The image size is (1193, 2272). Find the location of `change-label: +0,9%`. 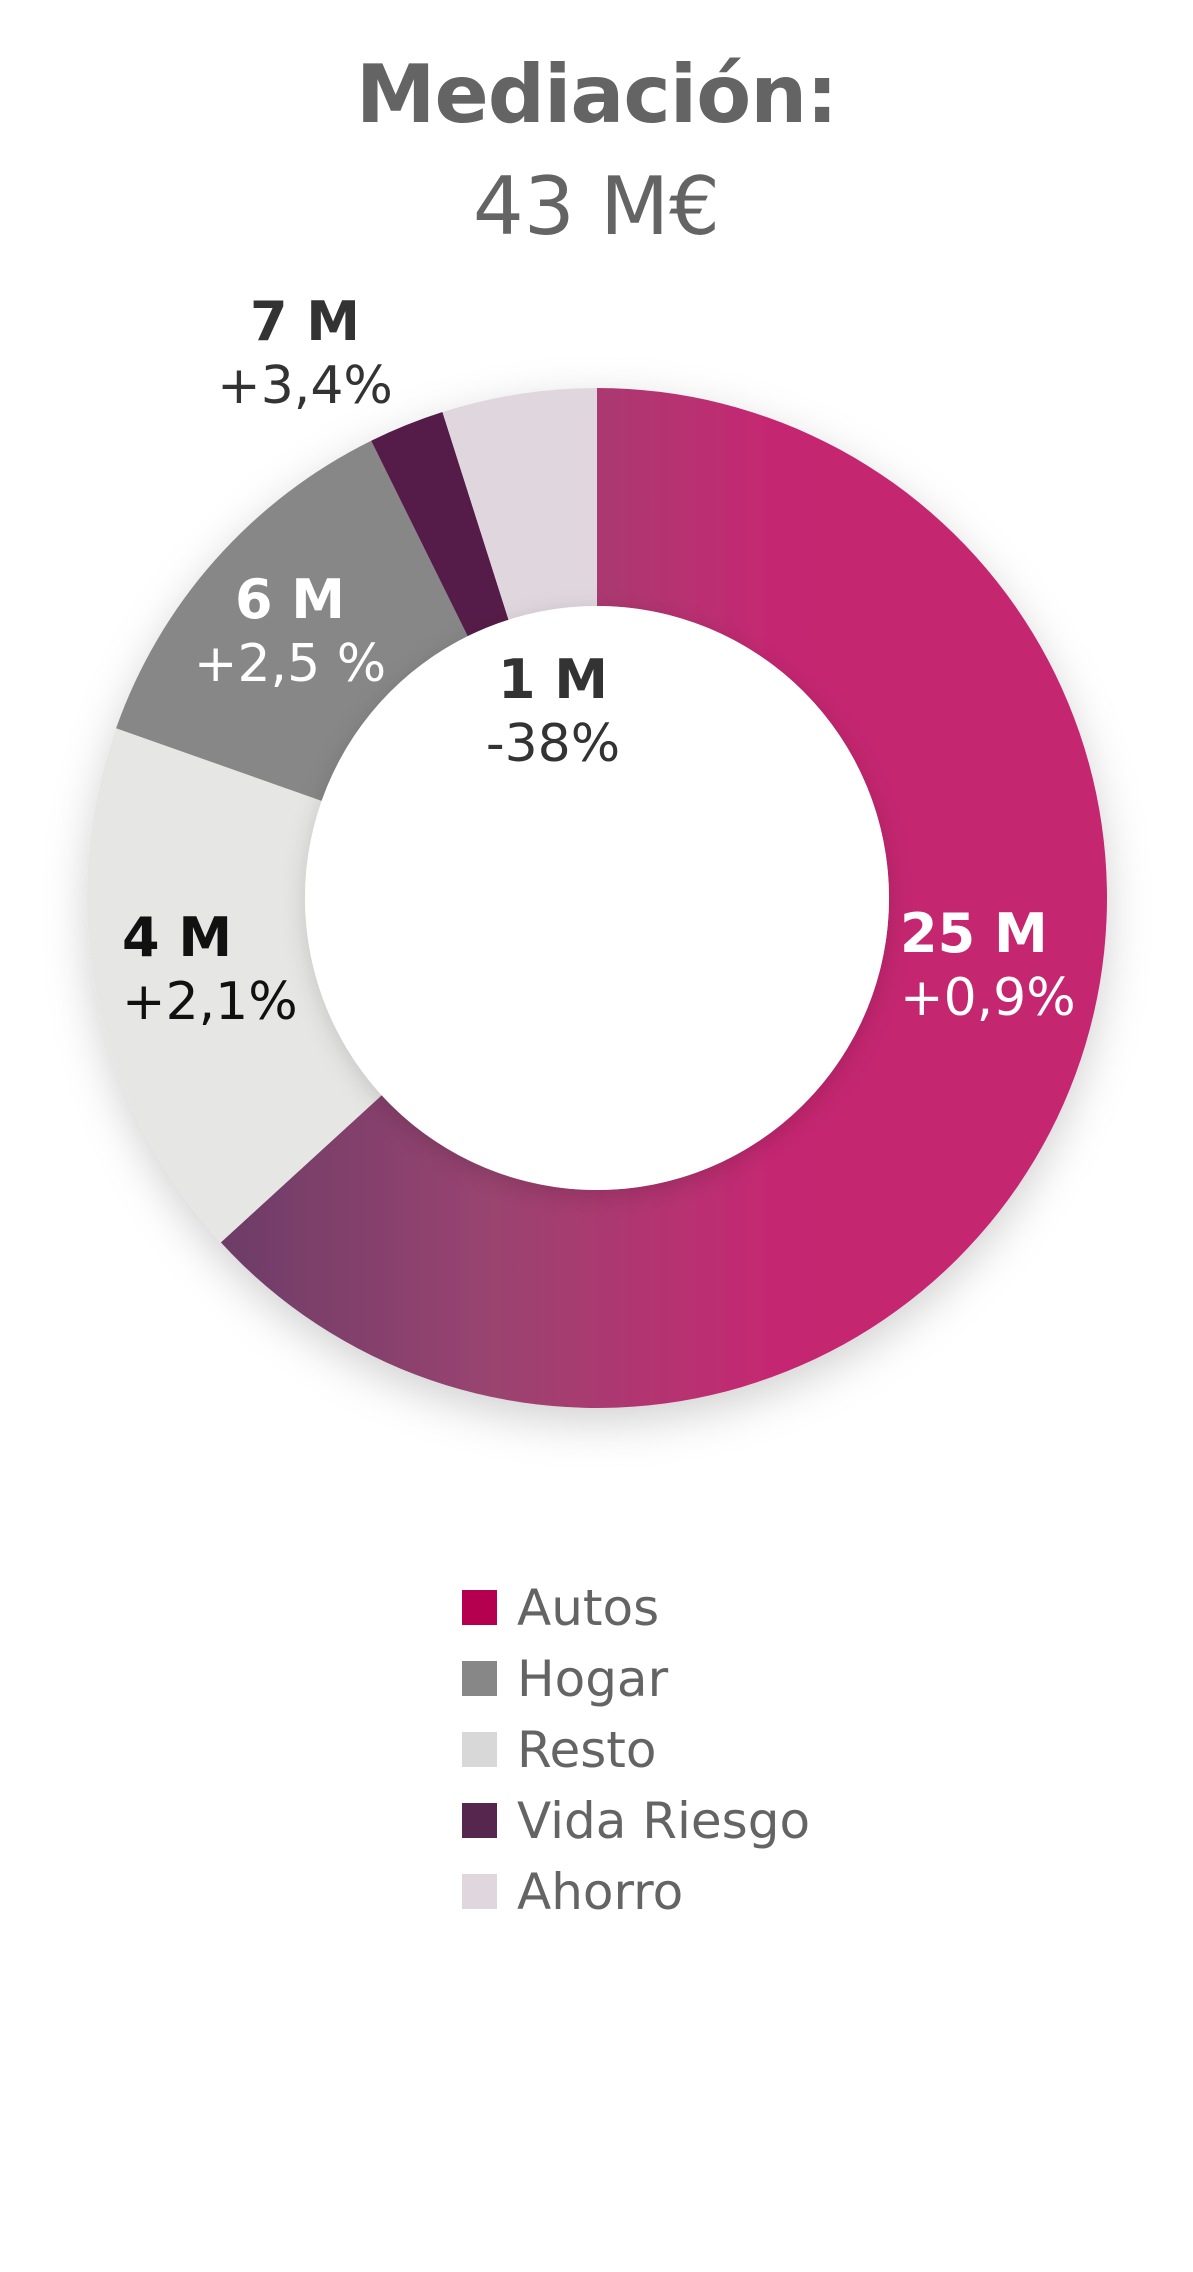

change-label: +0,9% is located at coordinates (988, 997).